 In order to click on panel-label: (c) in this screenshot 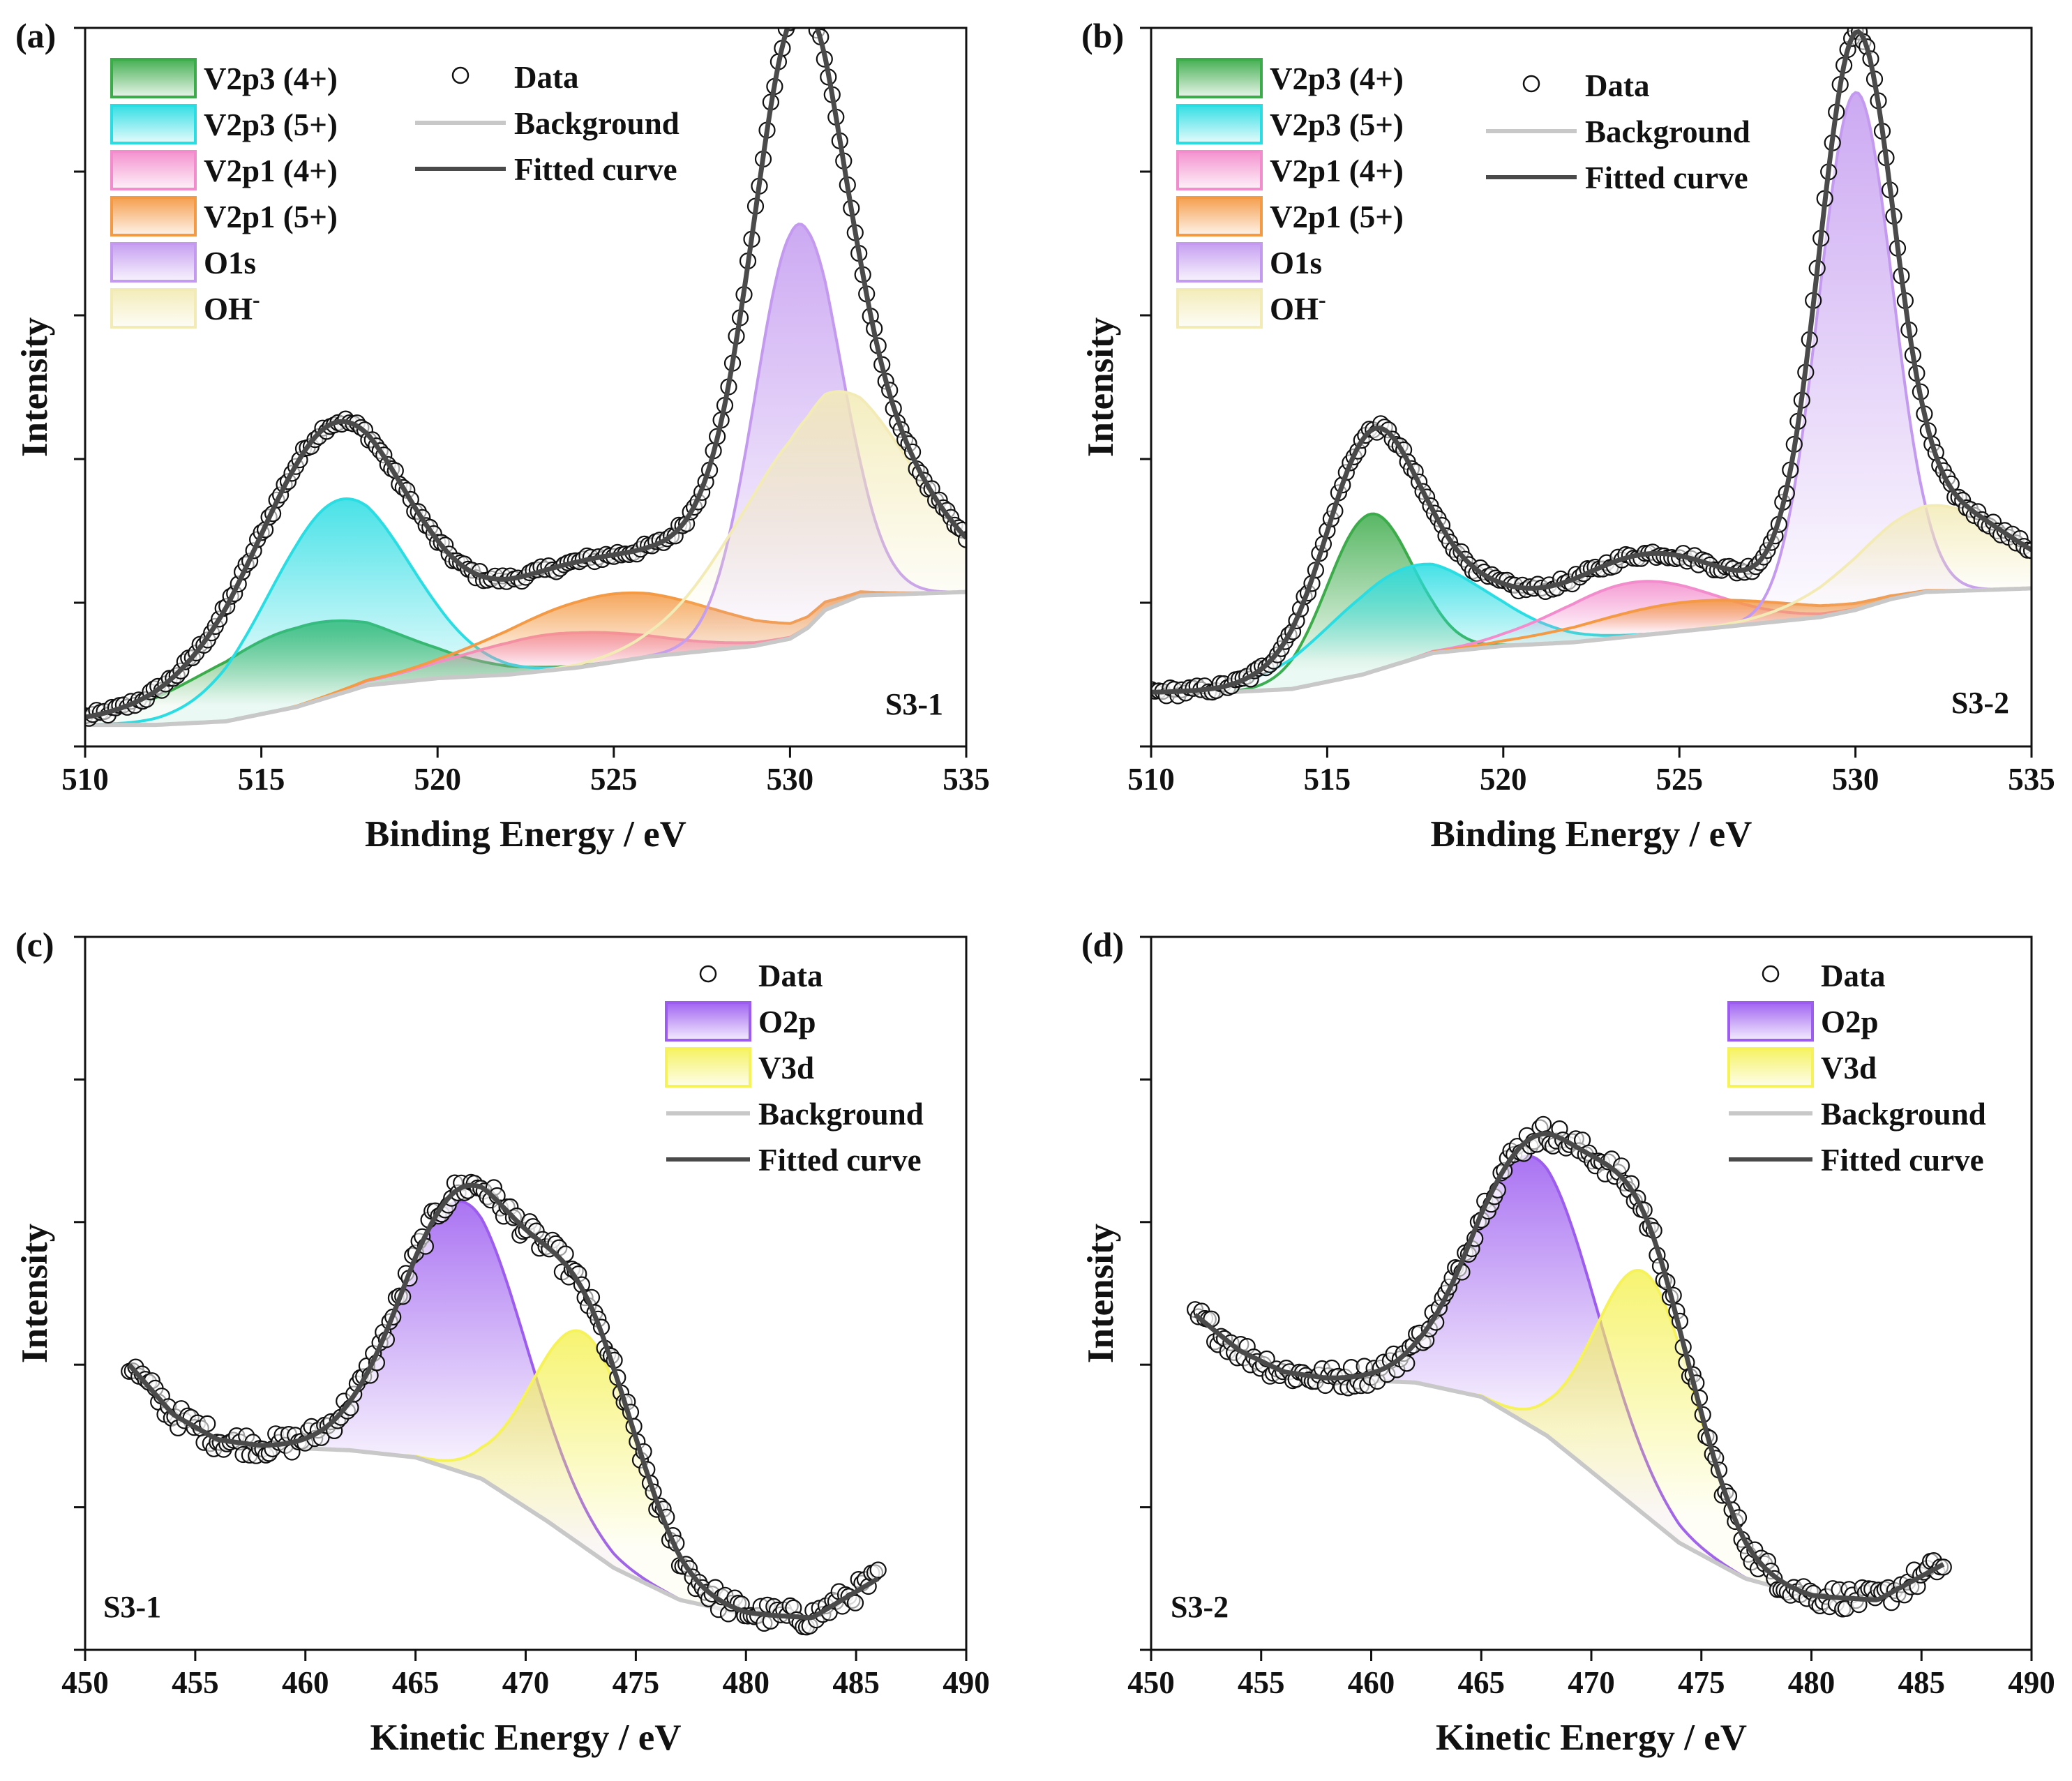, I will do `click(34, 944)`.